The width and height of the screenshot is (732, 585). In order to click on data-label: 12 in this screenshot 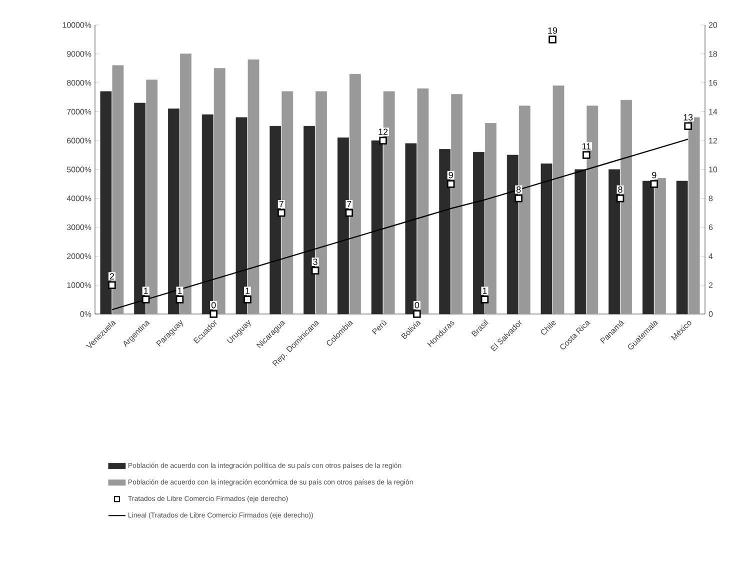, I will do `click(383, 131)`.